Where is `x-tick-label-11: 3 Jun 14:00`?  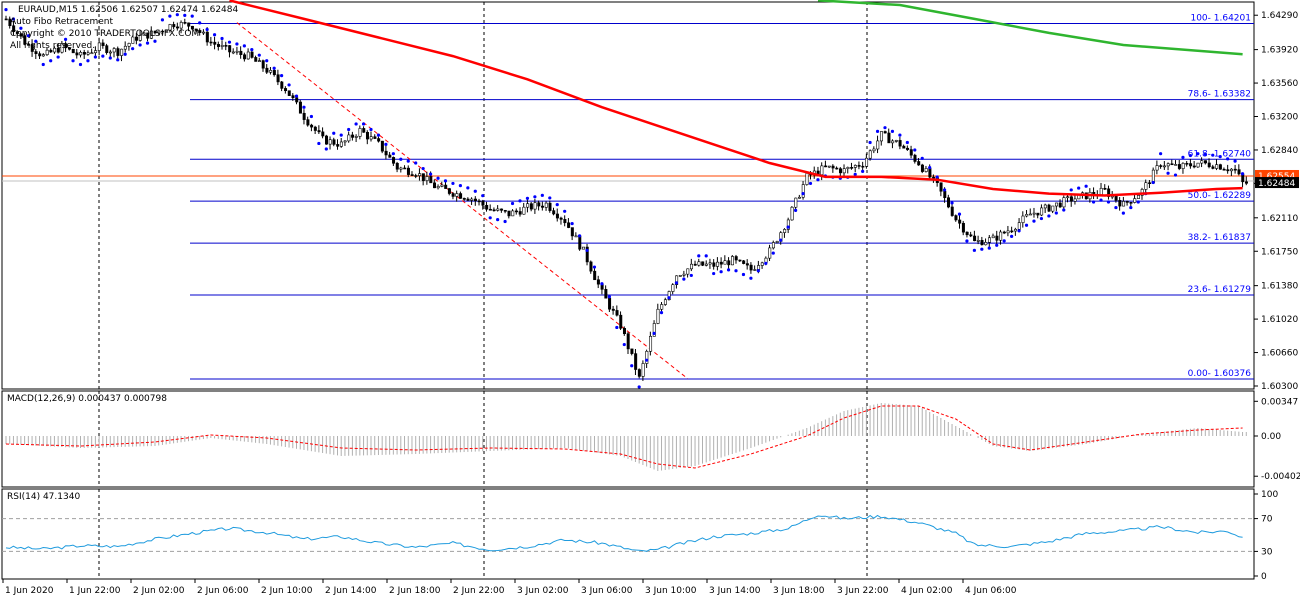 x-tick-label-11: 3 Jun 14:00 is located at coordinates (735, 591).